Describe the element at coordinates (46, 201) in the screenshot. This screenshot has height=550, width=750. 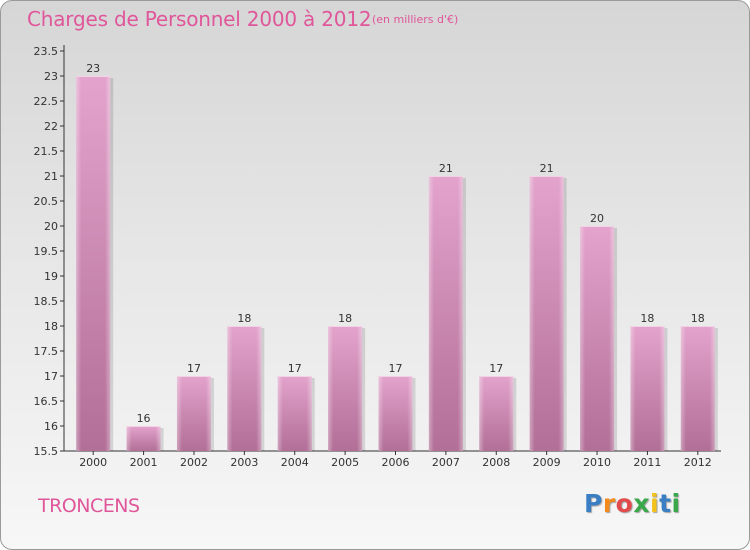
I see `y-tick-label: 20.5` at that location.